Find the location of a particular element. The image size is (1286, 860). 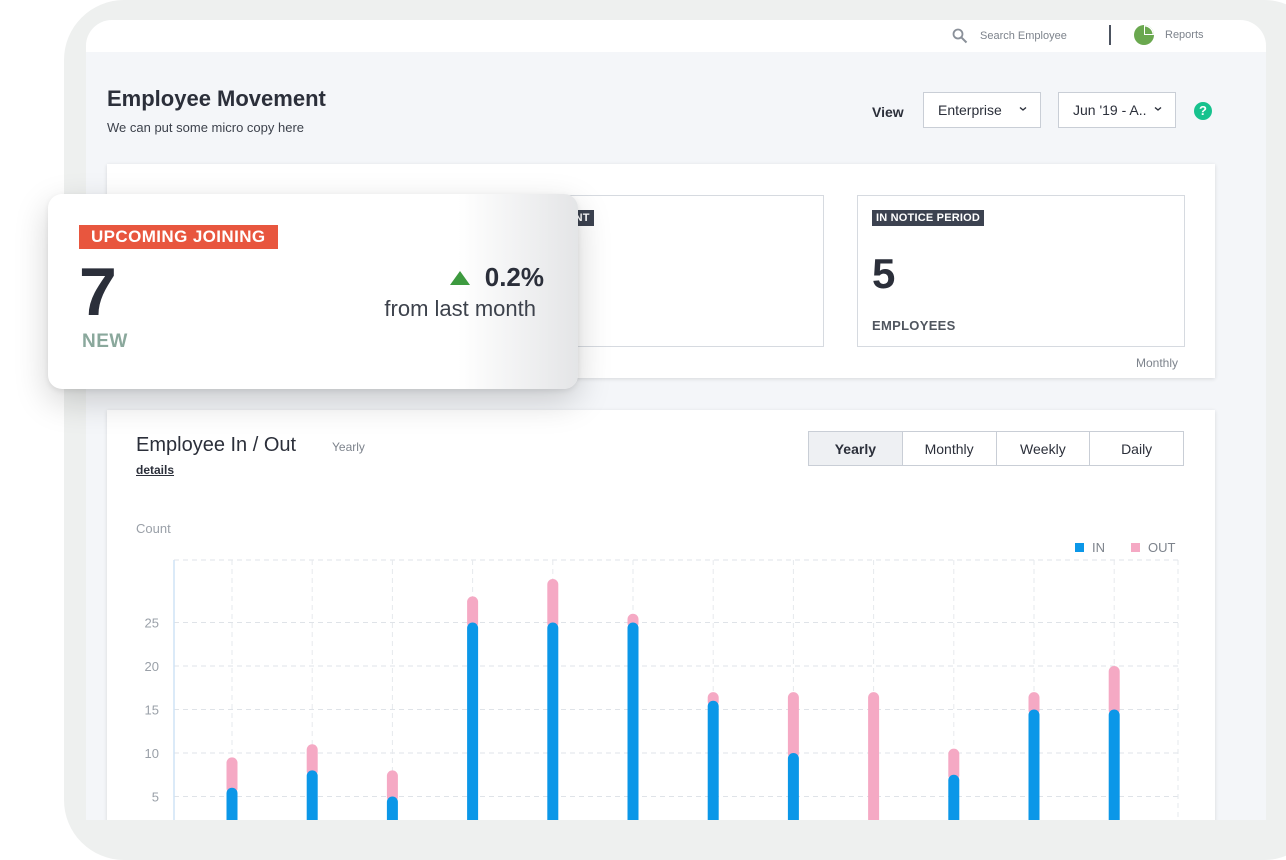

change-value: 0.2% is located at coordinates (514, 277).